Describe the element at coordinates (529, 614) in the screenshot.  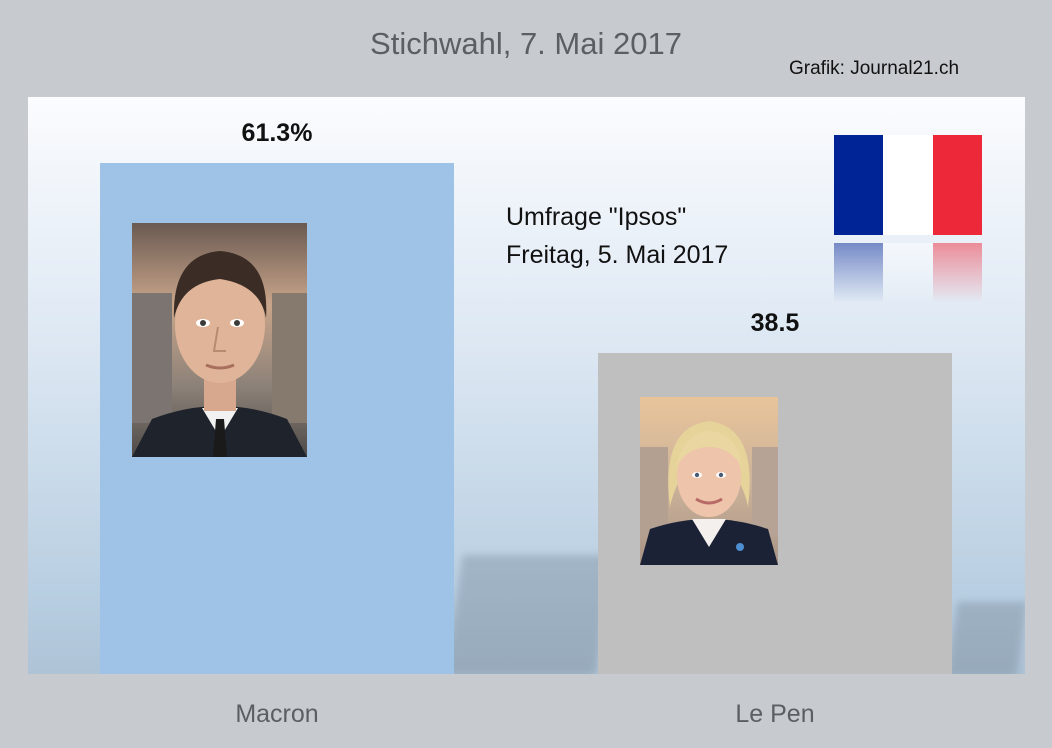
I see `bar-shadow-macron` at that location.